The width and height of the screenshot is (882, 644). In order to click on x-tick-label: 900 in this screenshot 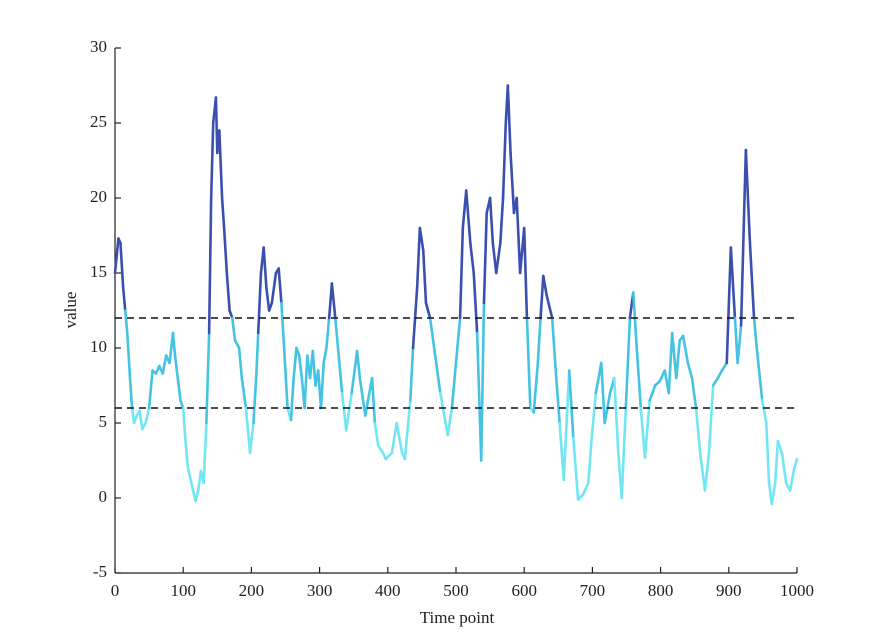, I will do `click(729, 590)`.